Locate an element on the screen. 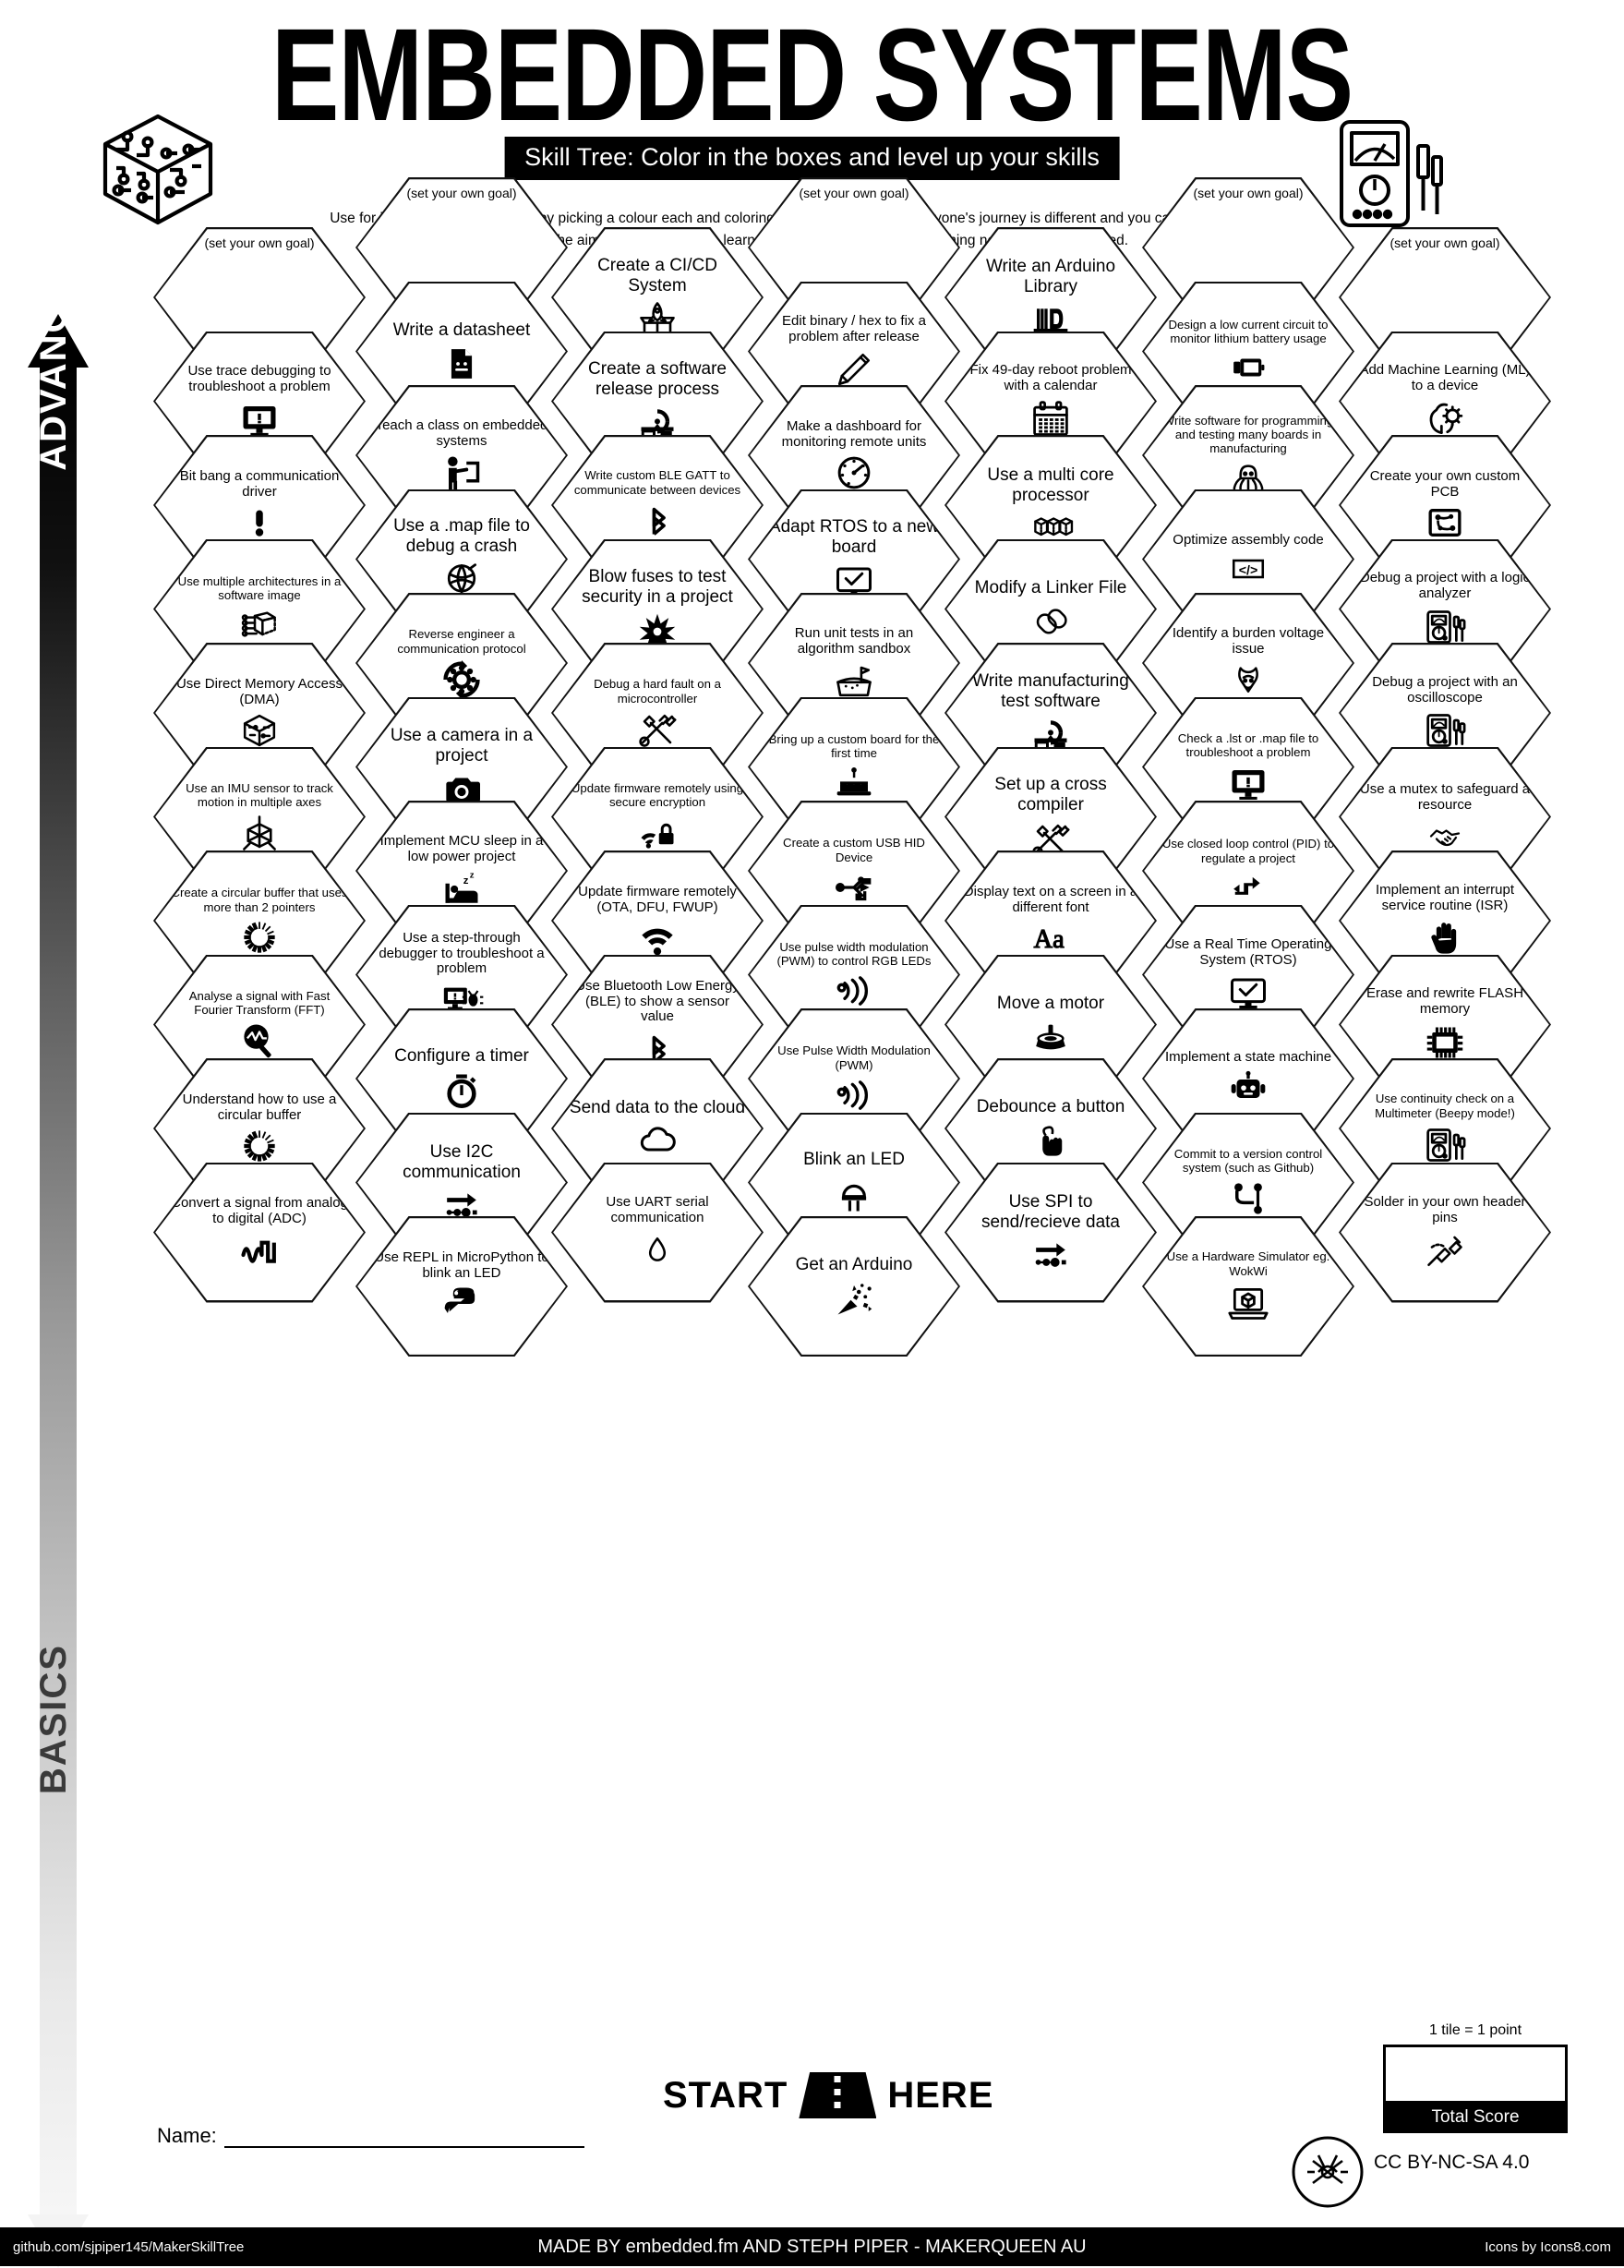 The height and width of the screenshot is (2268, 1624). footer-icon-credit: Icons by Icons8.com is located at coordinates (1548, 2246).